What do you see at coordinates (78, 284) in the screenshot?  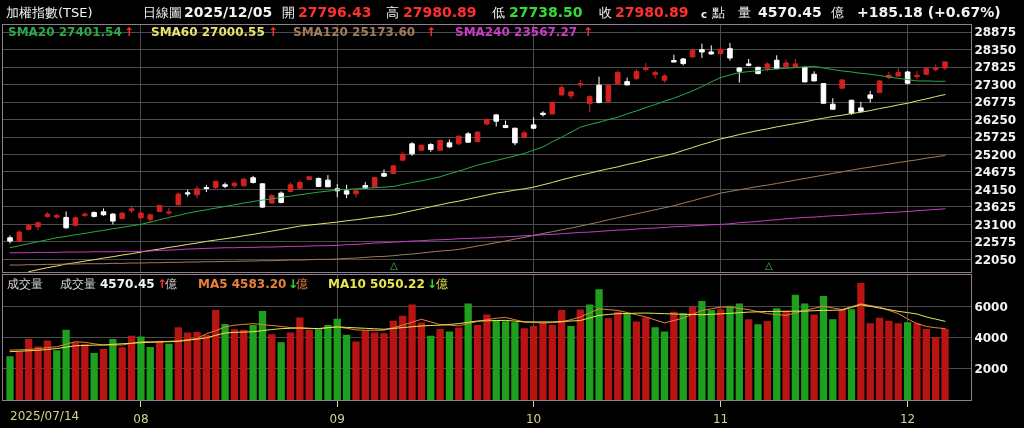 I see `annotation: 成交量` at bounding box center [78, 284].